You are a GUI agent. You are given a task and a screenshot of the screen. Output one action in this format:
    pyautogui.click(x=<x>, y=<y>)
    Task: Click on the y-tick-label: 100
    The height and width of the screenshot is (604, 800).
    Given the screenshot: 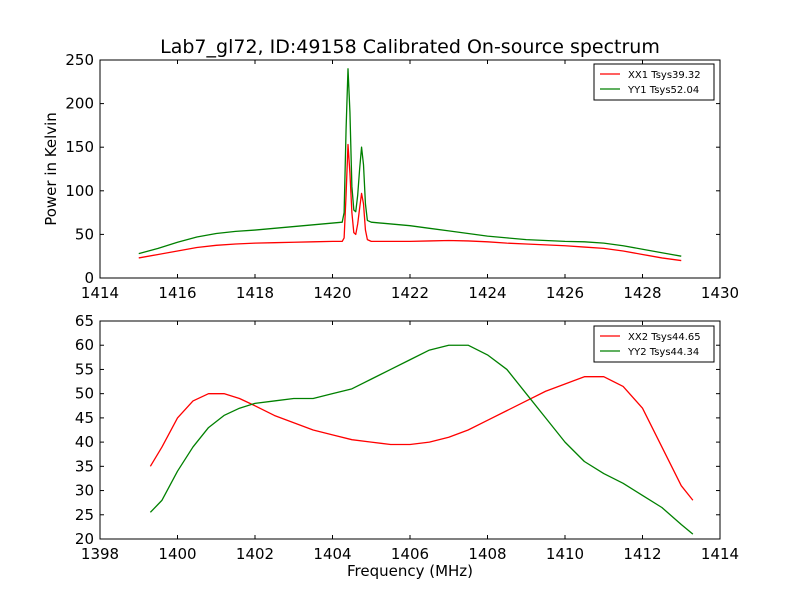 What is the action you would take?
    pyautogui.click(x=79, y=191)
    